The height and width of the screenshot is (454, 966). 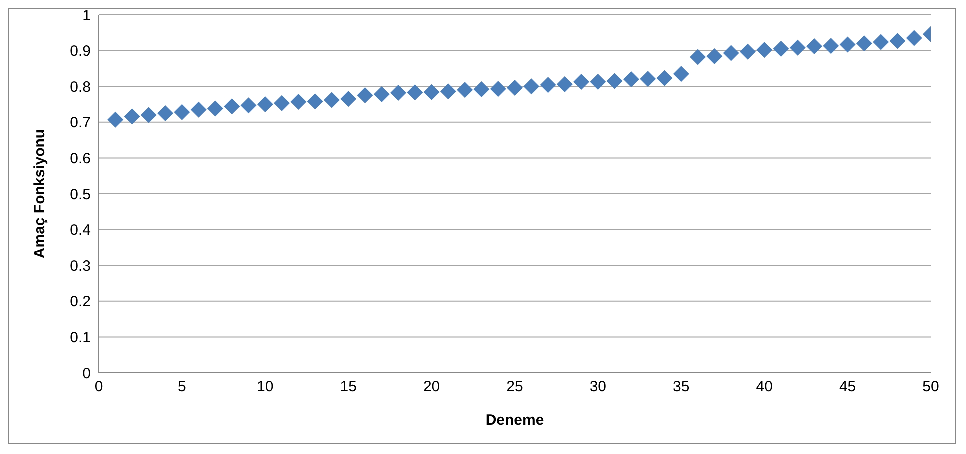 I want to click on x-tick-label: 35, so click(x=681, y=387).